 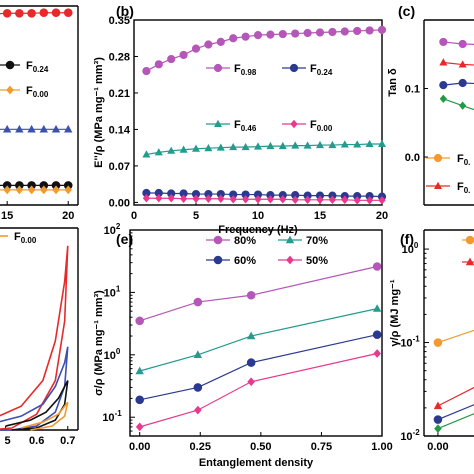 What do you see at coordinates (119, 94) in the screenshot?
I see `panel-b-y-tick-label: 0.21` at bounding box center [119, 94].